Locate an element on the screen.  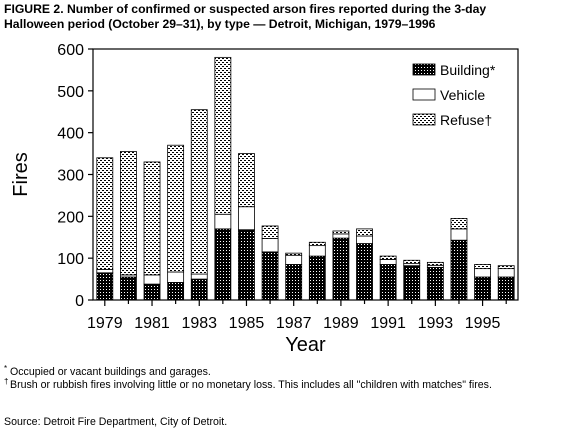
bar-refuse-1996 is located at coordinates (506, 267).